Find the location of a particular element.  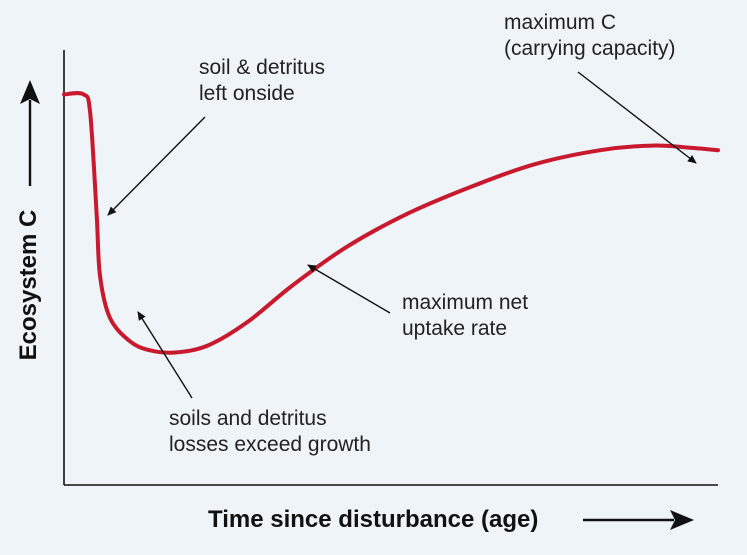

annotation-text: soil & detritus left onside is located at coordinates (265, 80).